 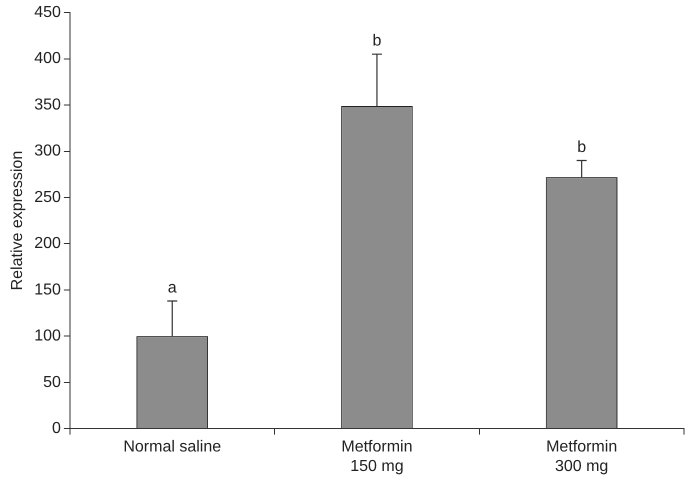 What do you see at coordinates (47, 13) in the screenshot?
I see `y-tick-label: 450` at bounding box center [47, 13].